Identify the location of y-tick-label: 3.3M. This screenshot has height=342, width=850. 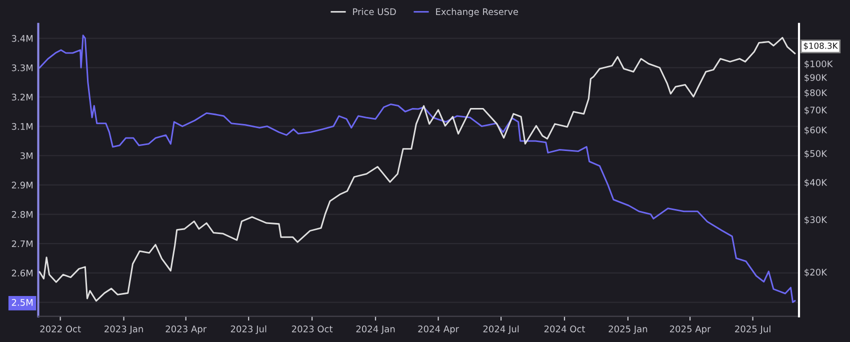
(22, 68).